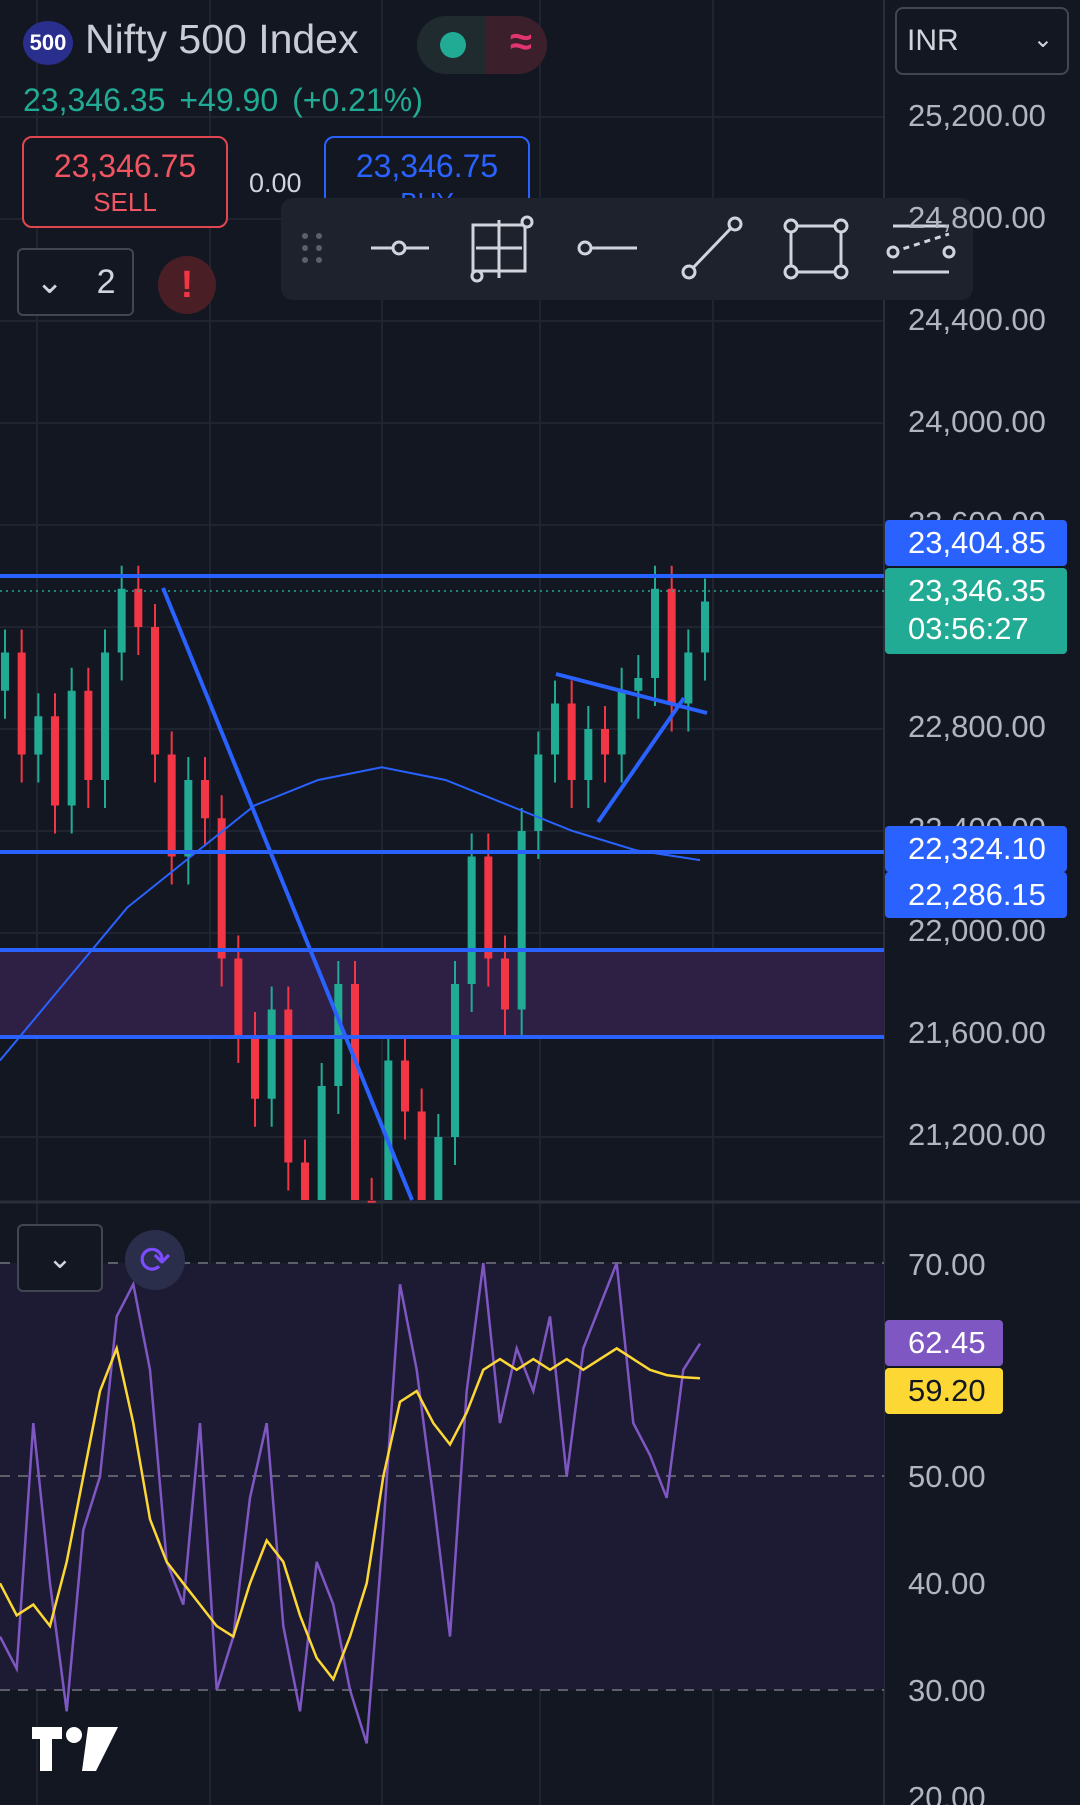  I want to click on crosshair-box-icon, so click(502, 249).